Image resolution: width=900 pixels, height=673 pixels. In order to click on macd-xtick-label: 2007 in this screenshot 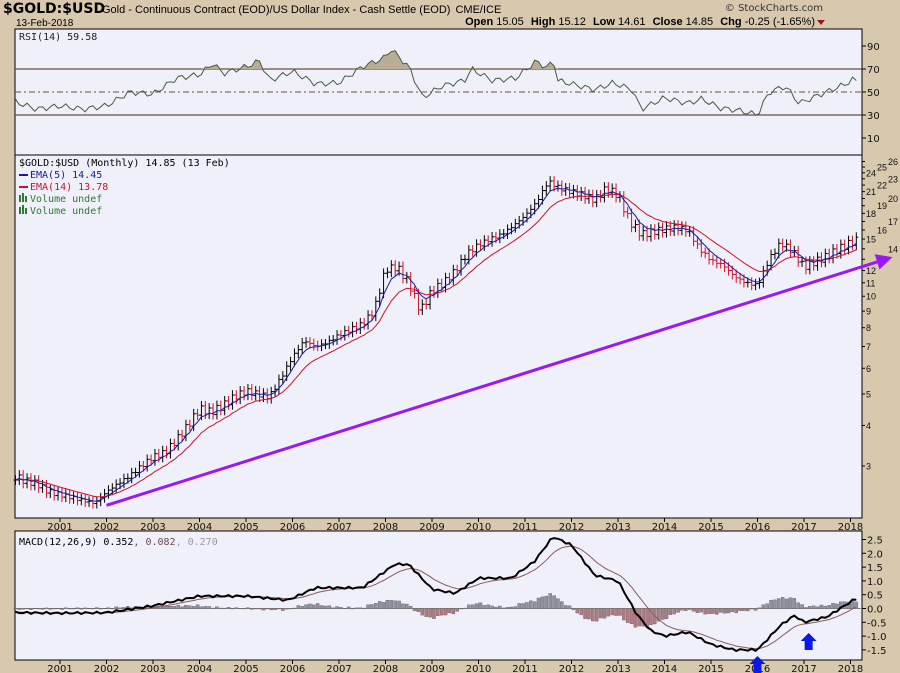, I will do `click(338, 668)`.